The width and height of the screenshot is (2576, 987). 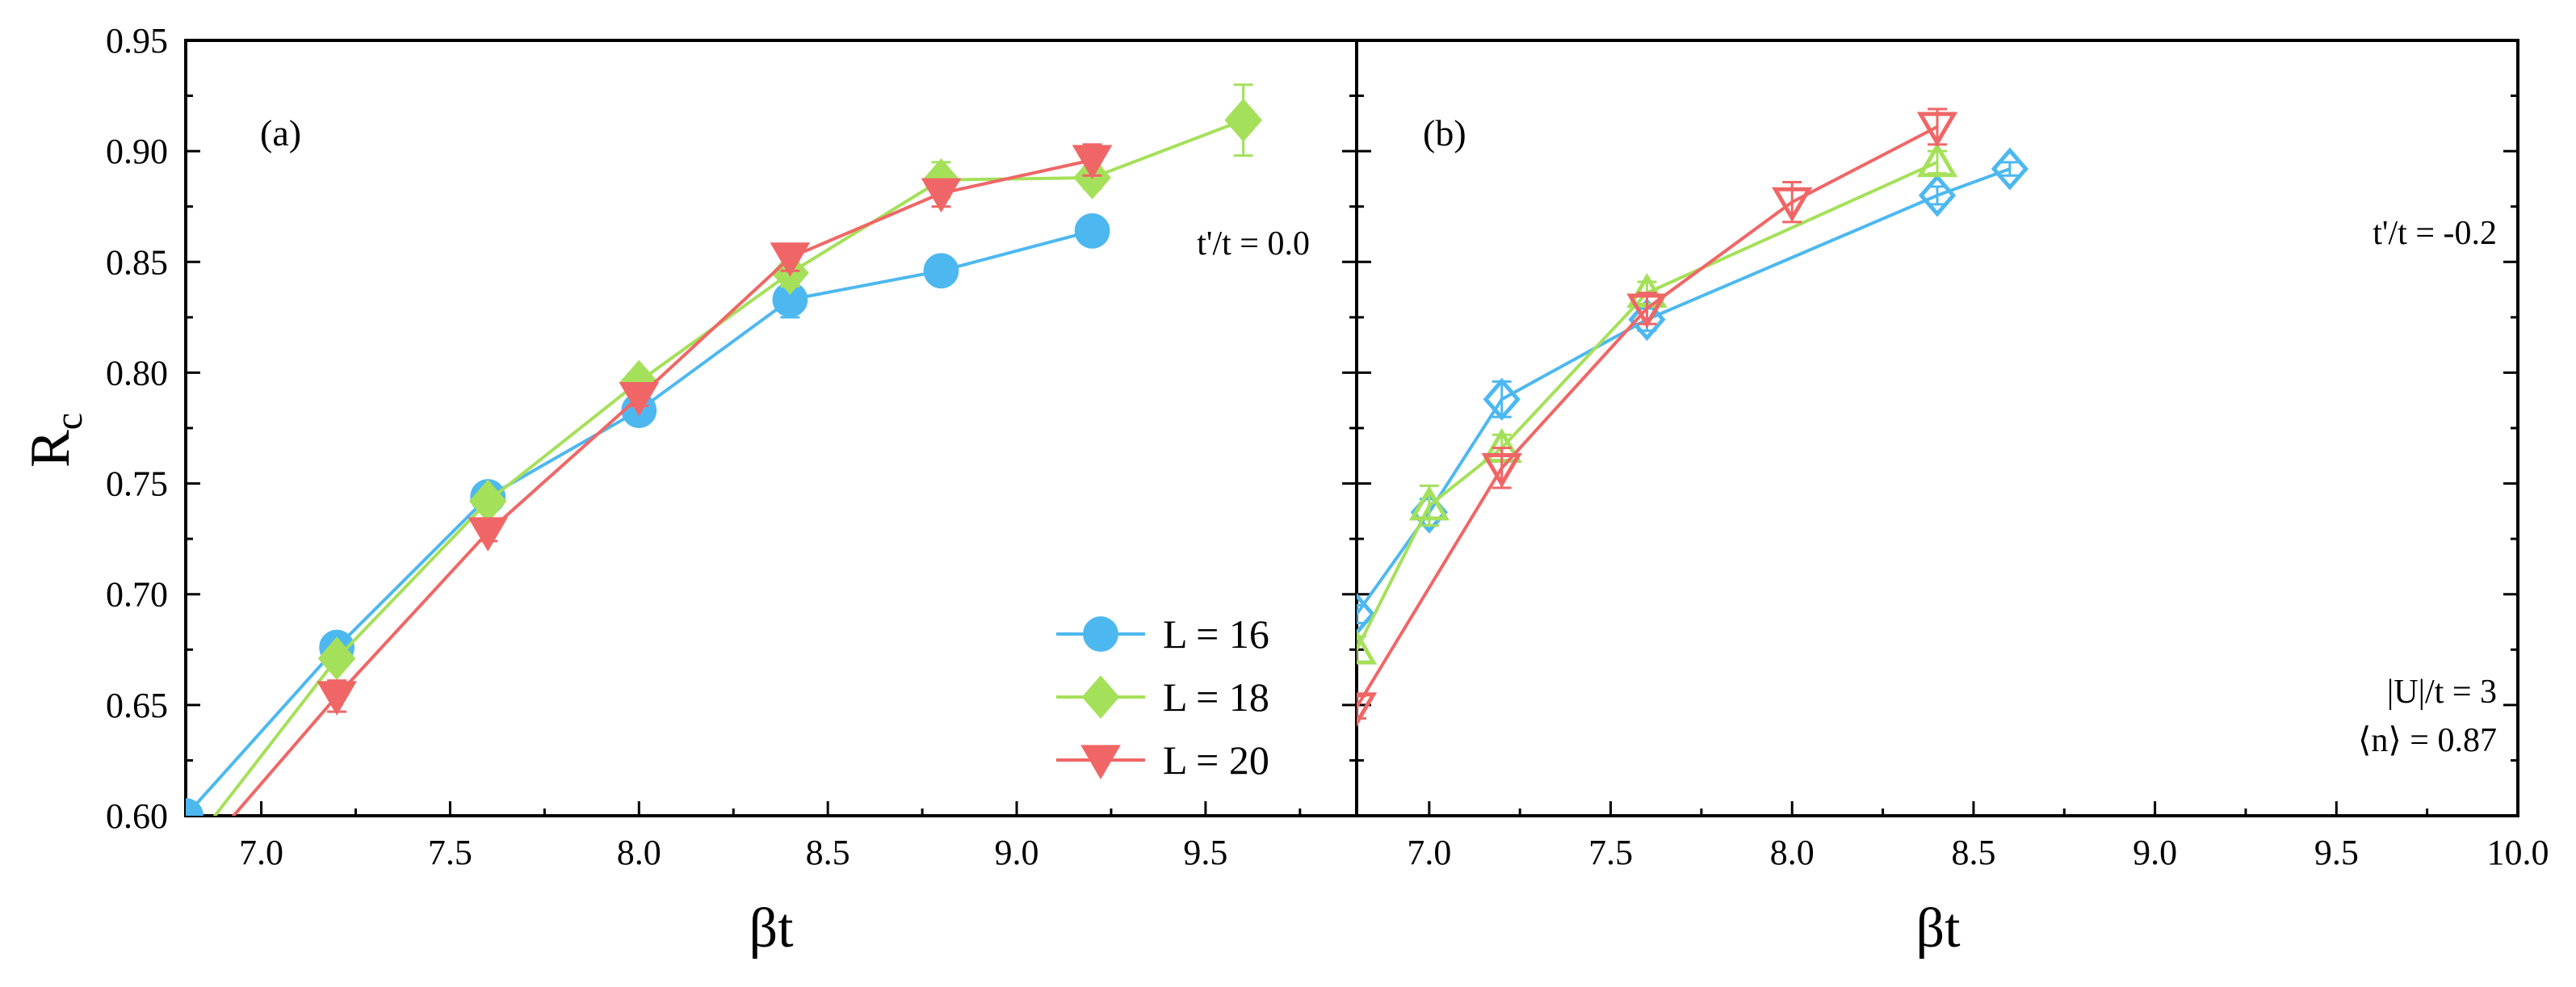 I want to click on panel-b-x-tick-label: 7.0, so click(x=1429, y=853).